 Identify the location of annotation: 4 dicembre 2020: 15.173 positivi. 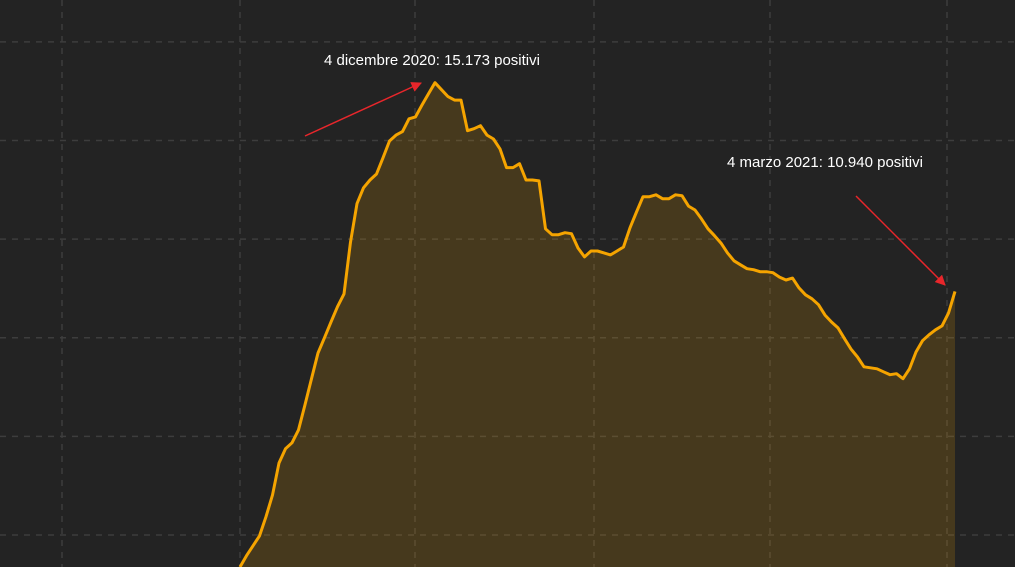
(432, 60).